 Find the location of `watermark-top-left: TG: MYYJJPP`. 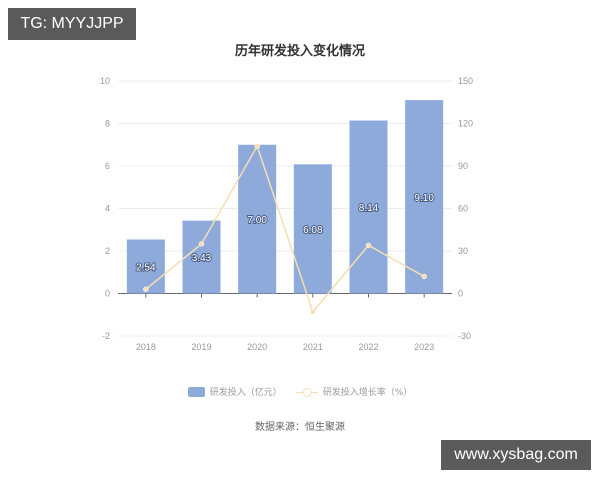

watermark-top-left: TG: MYYJJPP is located at coordinates (72, 24).